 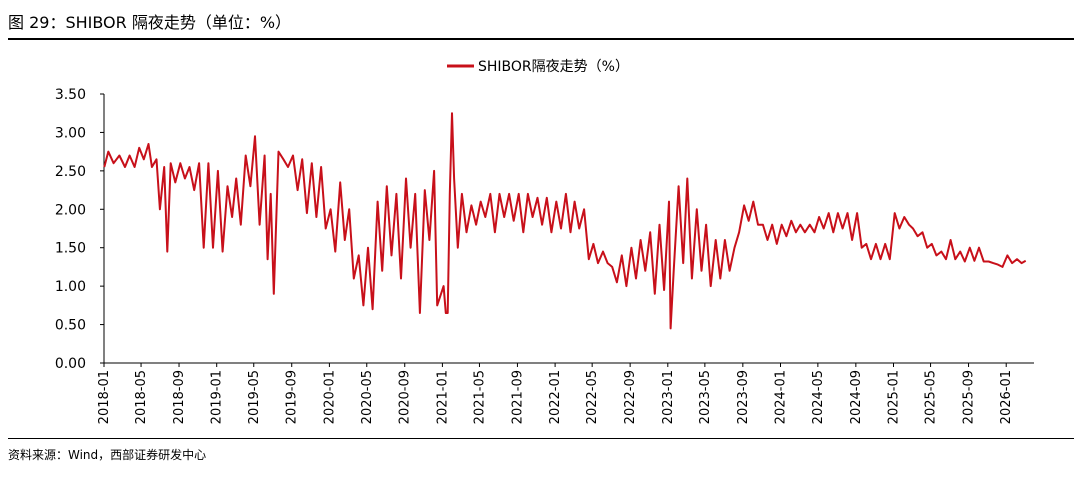 I want to click on figure-title: 图 29：SHIBOR 隔夜走势（单位：%）, so click(x=150, y=22).